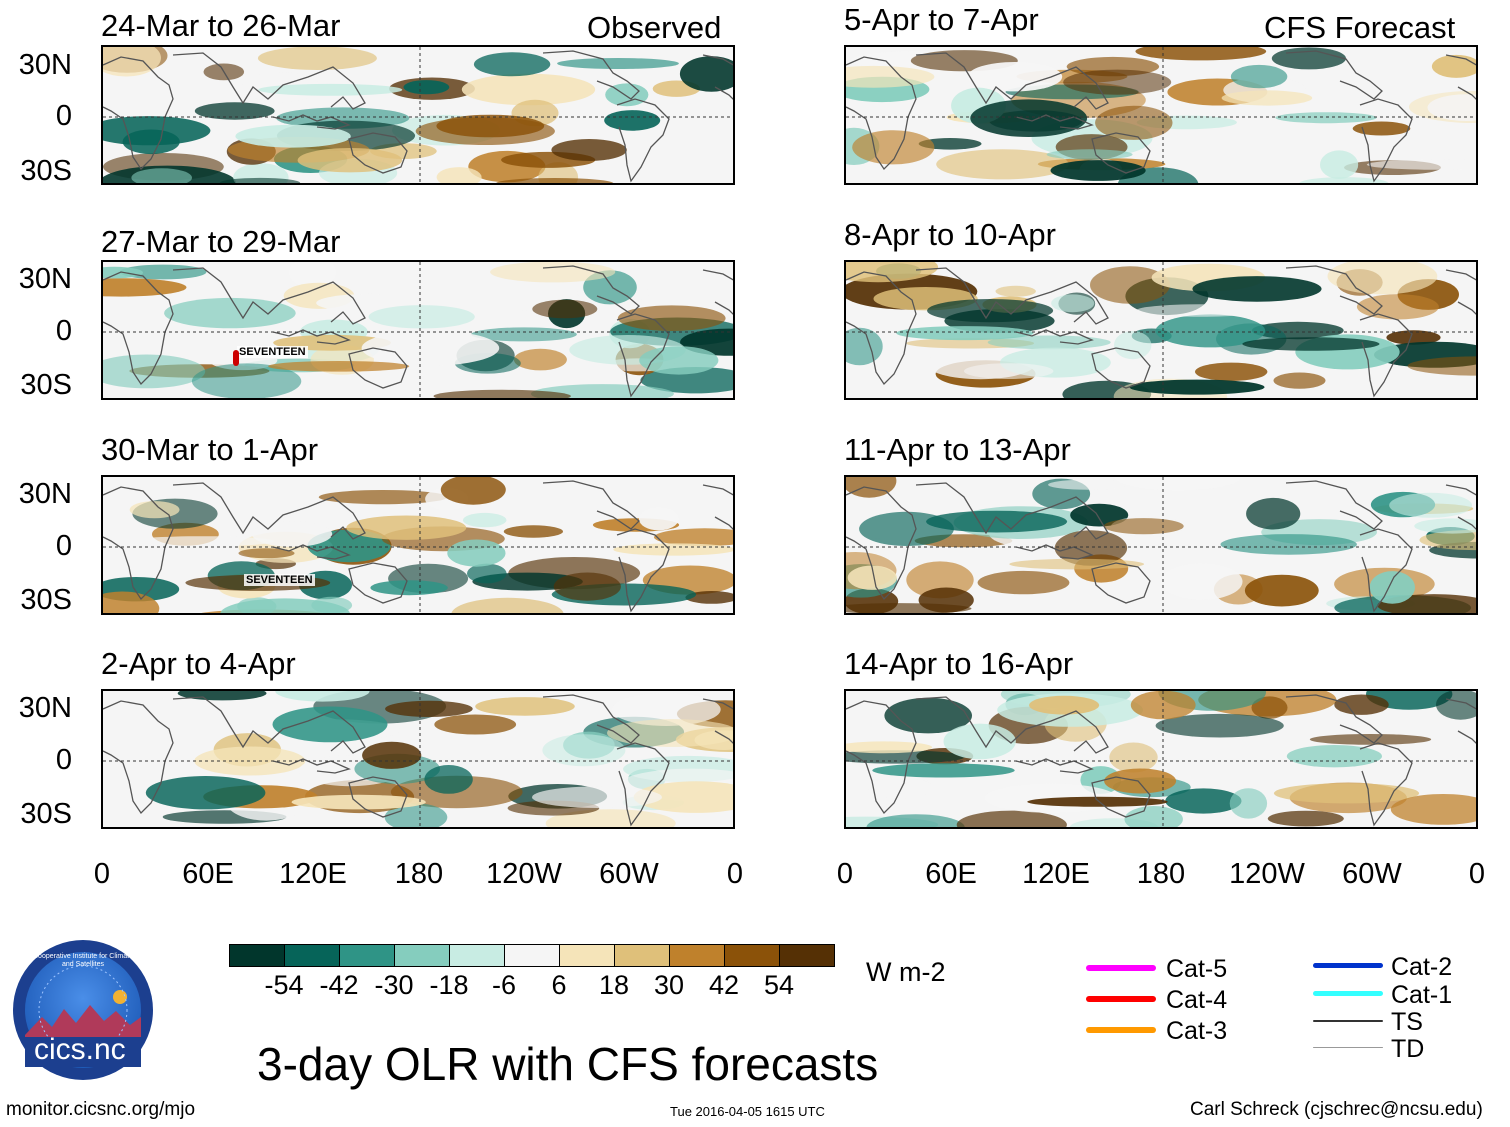 The height and width of the screenshot is (1127, 1510). I want to click on observed-panel-3-title: 30-Mar to 1-Apr, so click(210, 449).